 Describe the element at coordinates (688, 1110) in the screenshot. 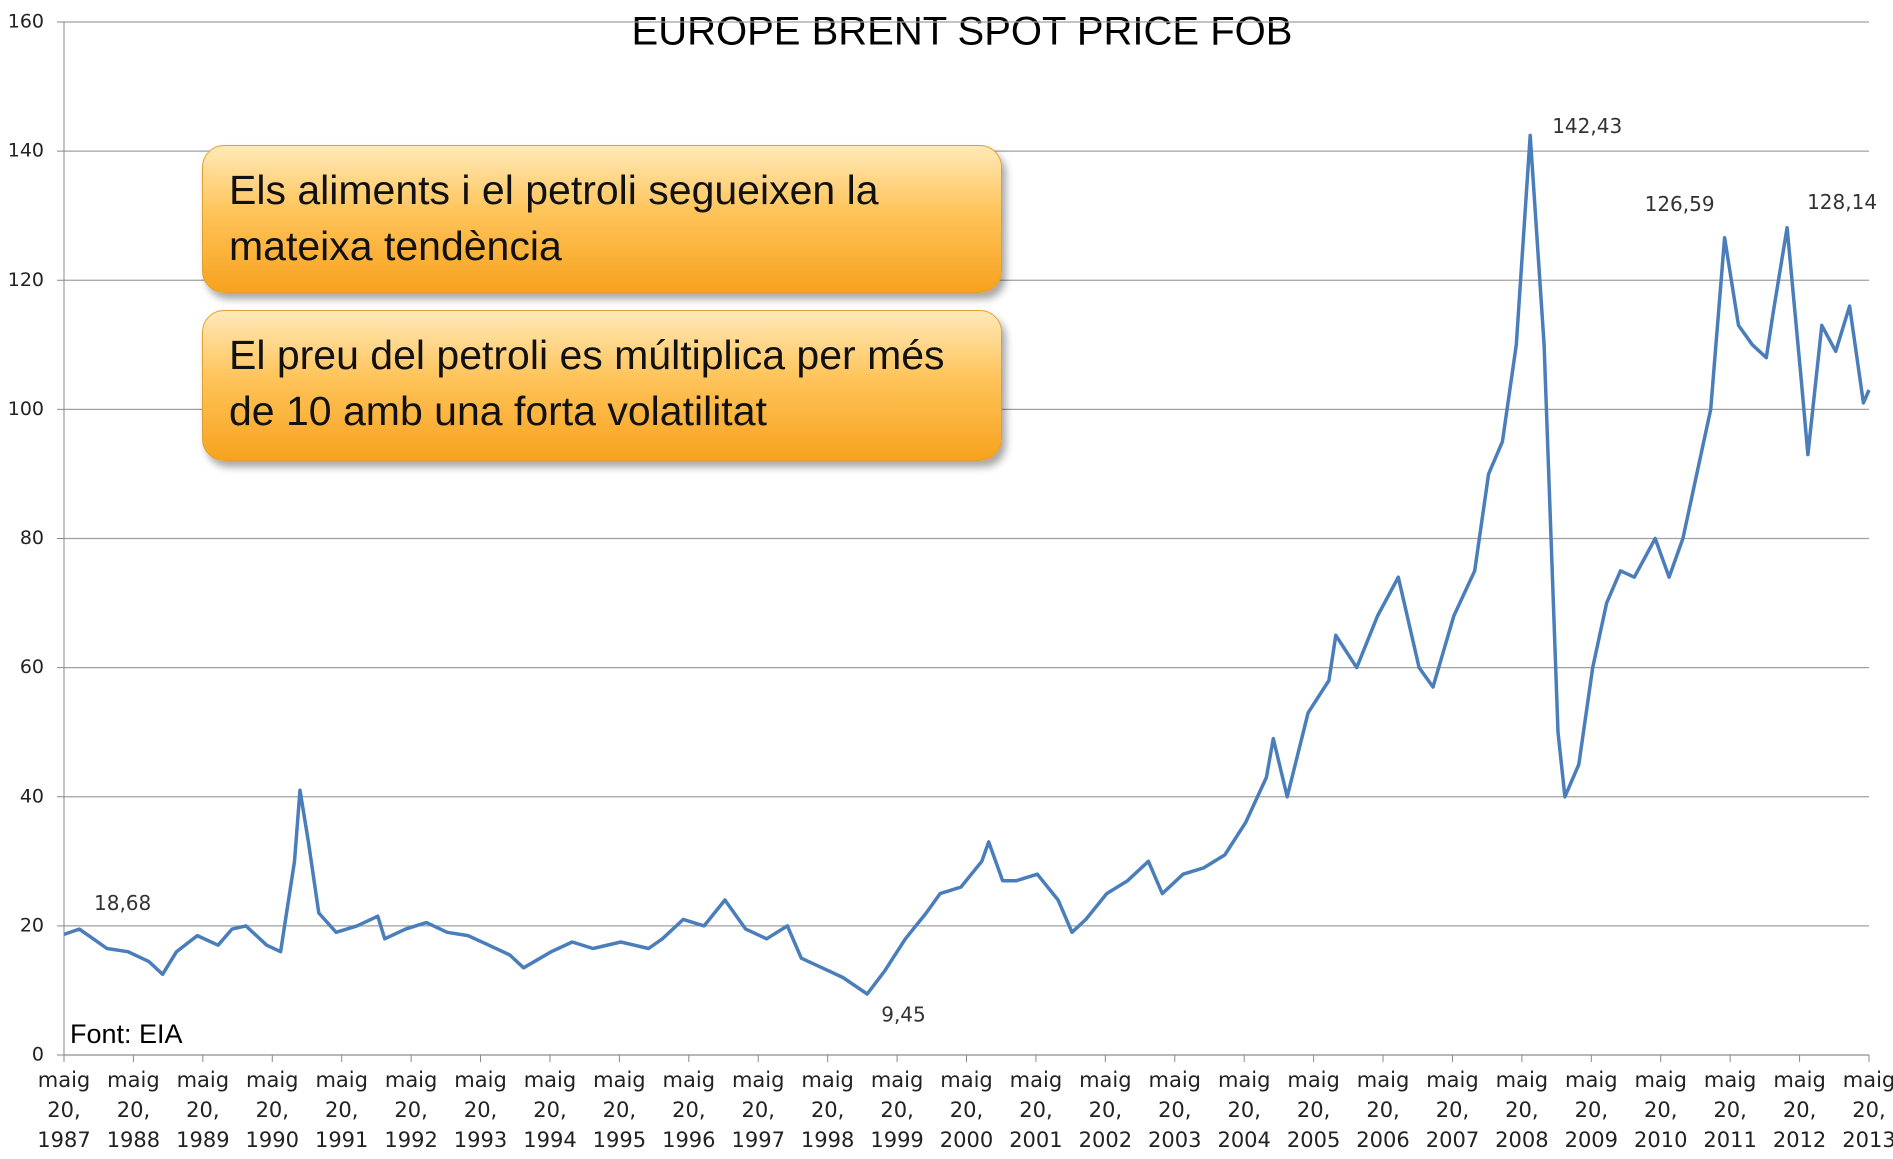

I see `x-tick-label: maig 20, 1996` at that location.